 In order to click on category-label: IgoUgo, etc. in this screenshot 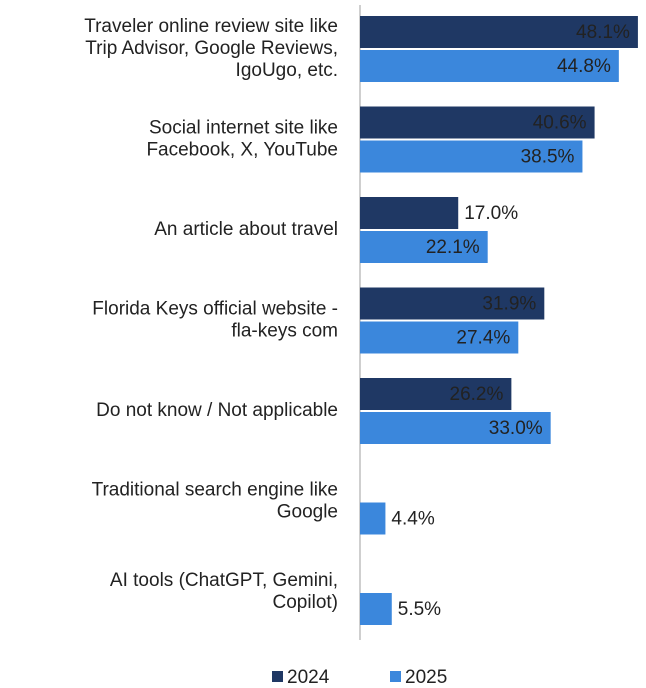, I will do `click(287, 70)`.